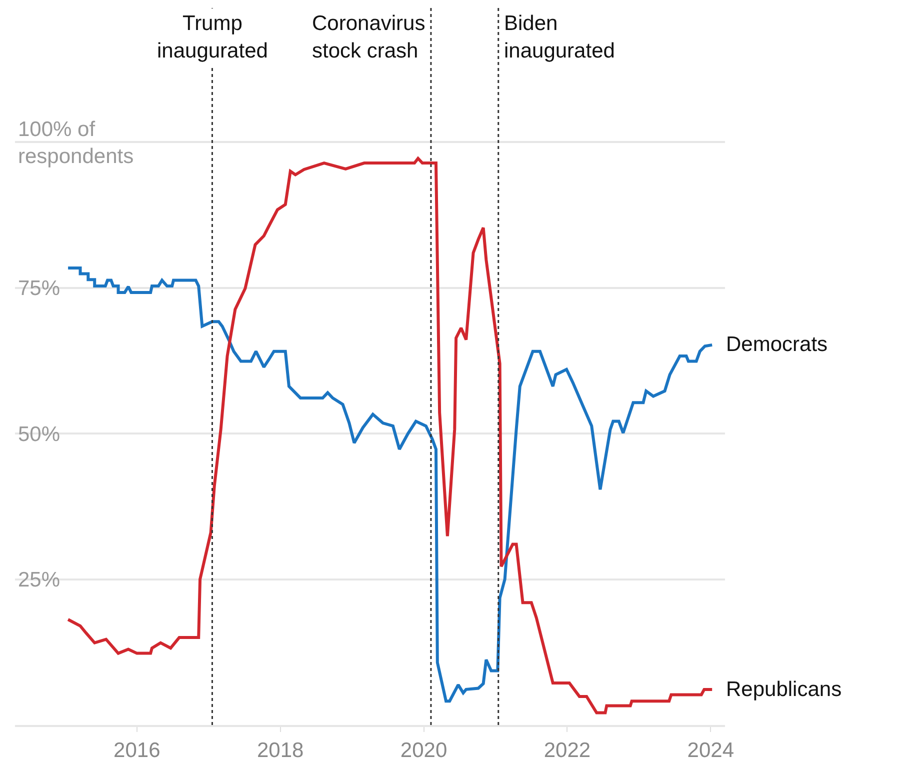 This screenshot has width=901, height=769. I want to click on ref-line-label: Coronavirus stock crash, so click(369, 37).